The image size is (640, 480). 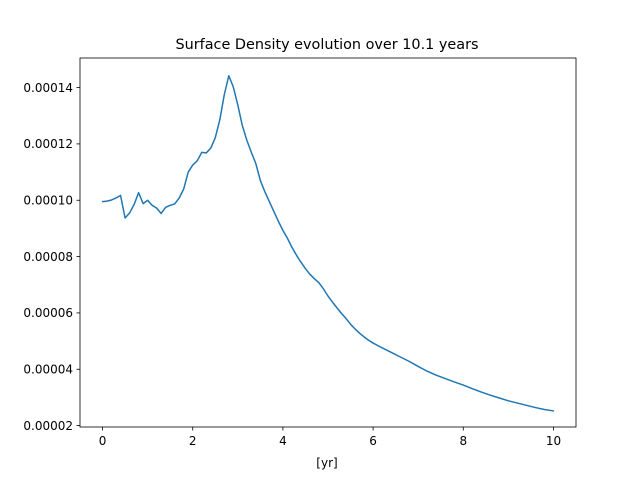 What do you see at coordinates (463, 441) in the screenshot?
I see `x-tick-label: 8` at bounding box center [463, 441].